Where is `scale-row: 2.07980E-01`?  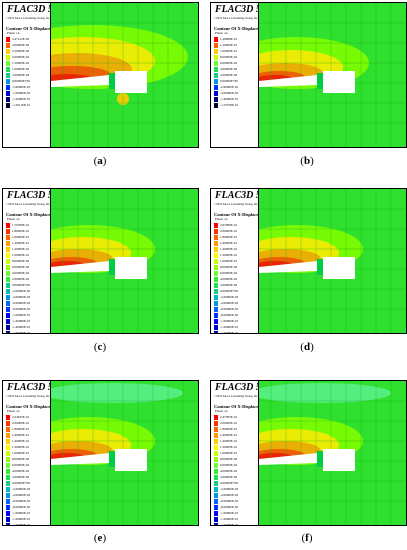 scale-row: 2.07980E-01 is located at coordinates (236, 225).